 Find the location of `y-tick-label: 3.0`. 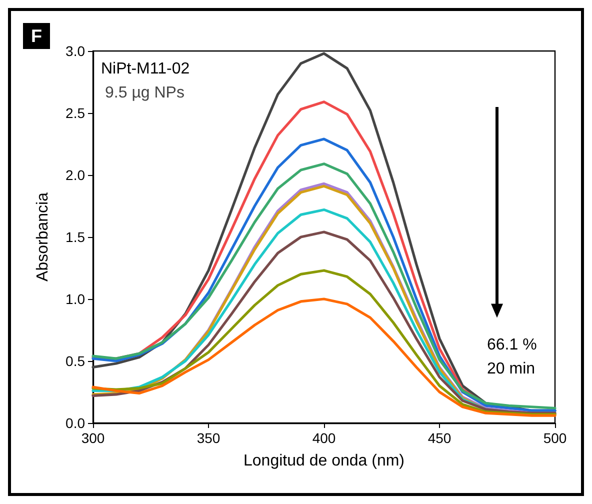

y-tick-label: 3.0 is located at coordinates (76, 51).